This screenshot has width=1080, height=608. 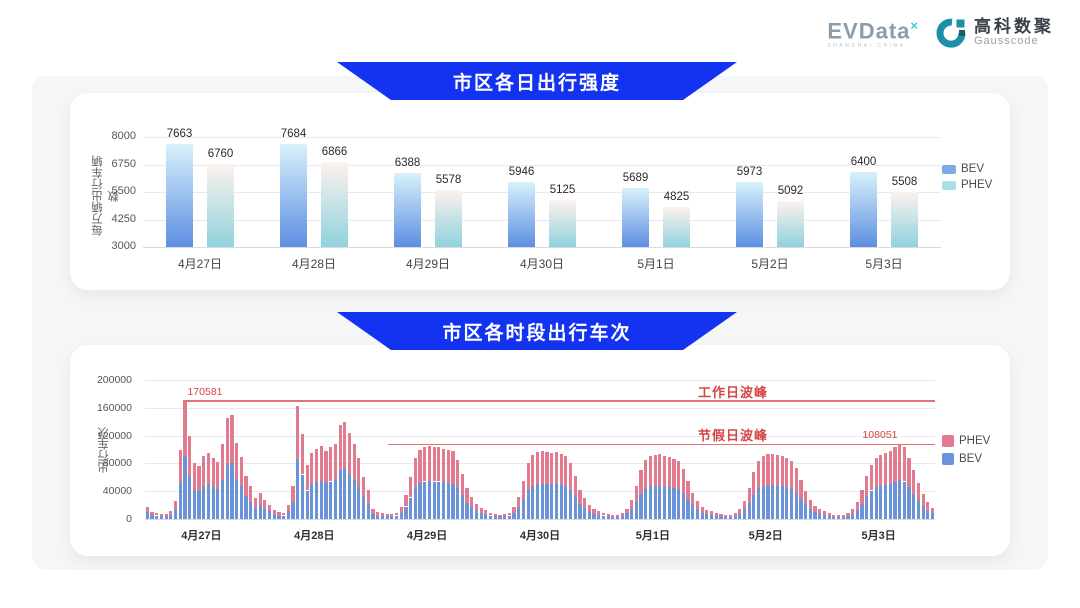 What do you see at coordinates (866, 46) in the screenshot?
I see `evdata-subtext: SHANGHAI CHINA` at bounding box center [866, 46].